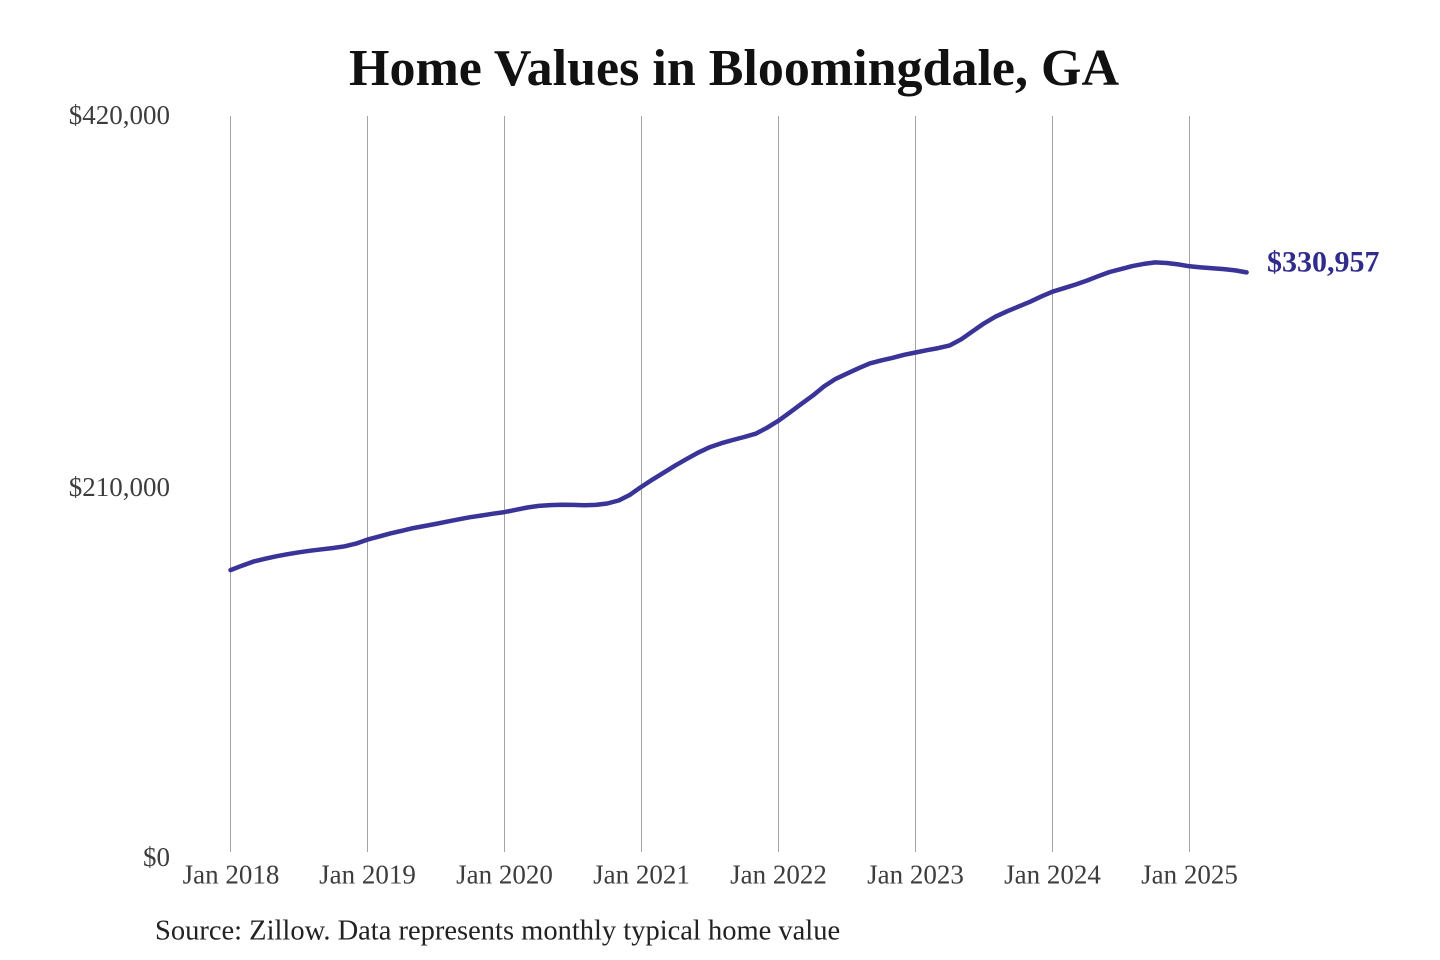 This screenshot has height=960, width=1440. I want to click on svg-text: Jan 2021, so click(641, 875).